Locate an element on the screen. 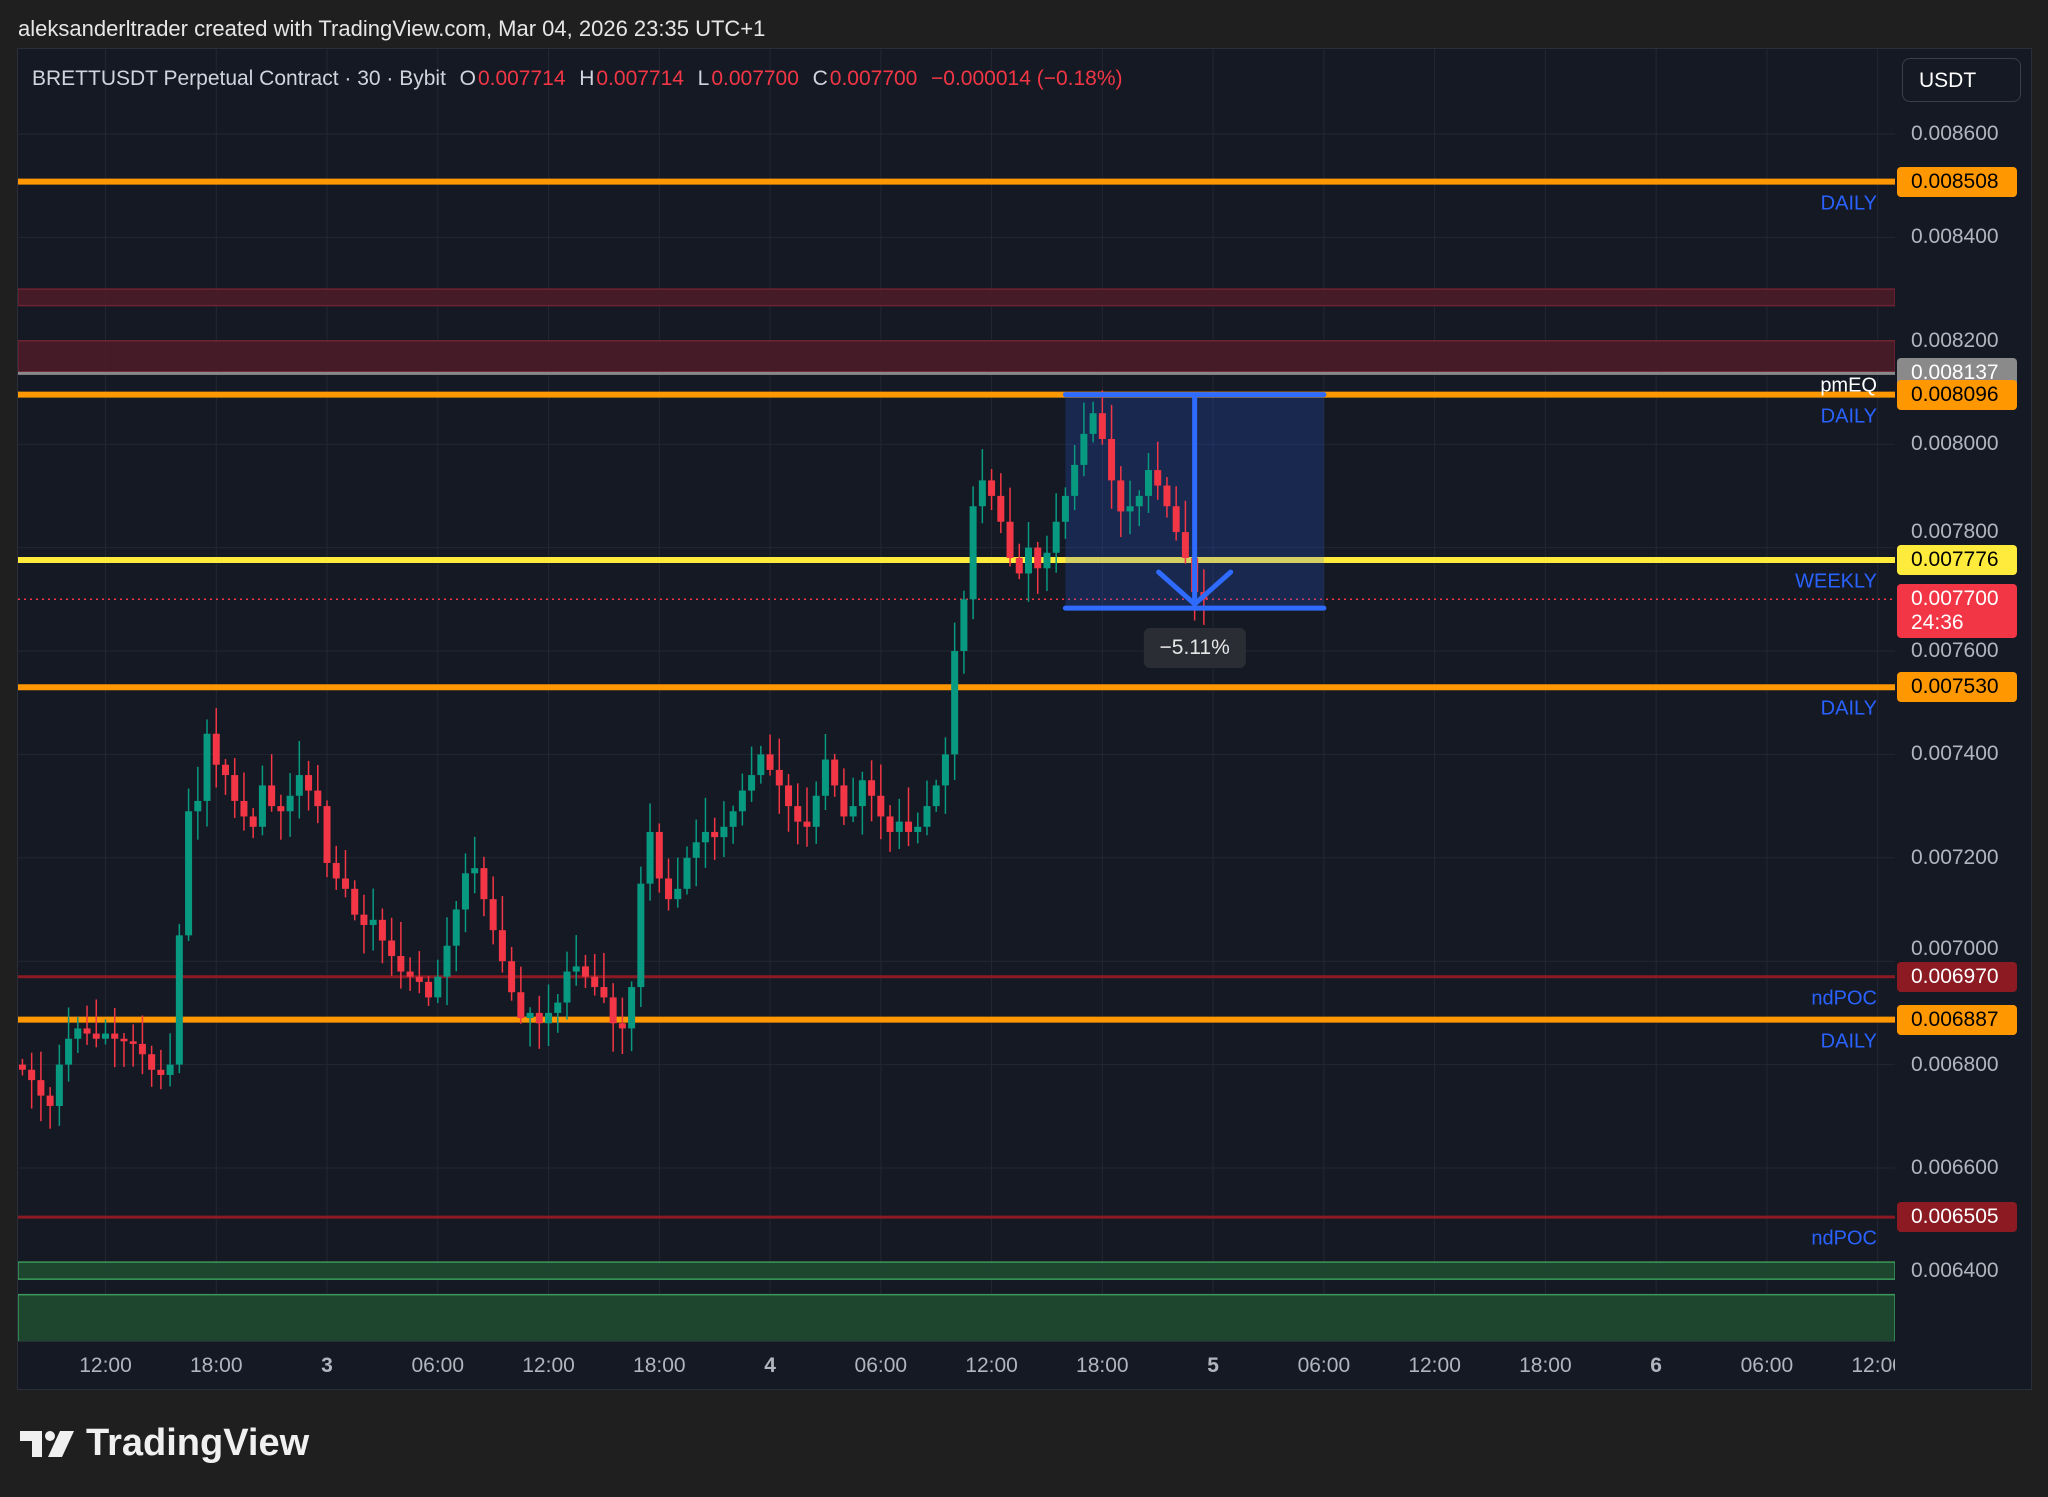 This screenshot has height=1497, width=2048. open-label: O is located at coordinates (467, 78).